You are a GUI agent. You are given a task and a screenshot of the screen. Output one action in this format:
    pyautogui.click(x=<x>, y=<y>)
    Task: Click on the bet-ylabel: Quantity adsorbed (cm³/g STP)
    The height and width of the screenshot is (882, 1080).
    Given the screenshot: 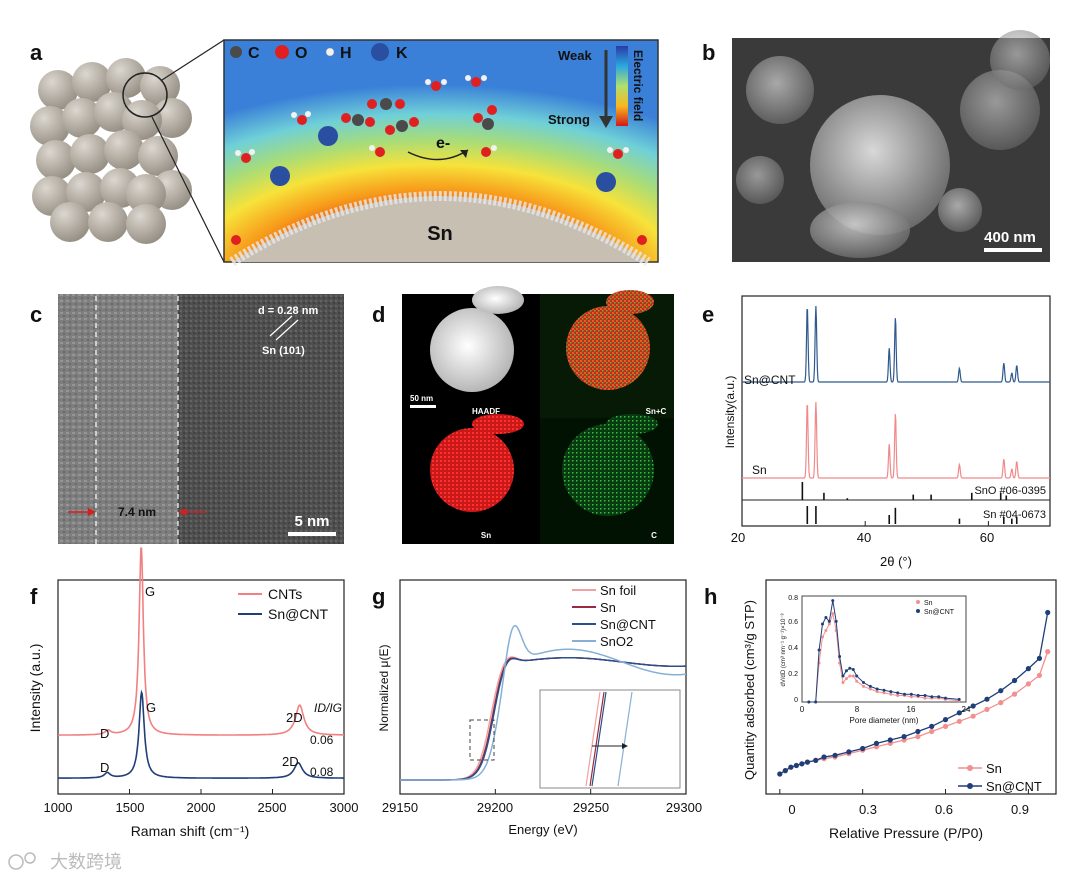 What is the action you would take?
    pyautogui.click(x=749, y=690)
    